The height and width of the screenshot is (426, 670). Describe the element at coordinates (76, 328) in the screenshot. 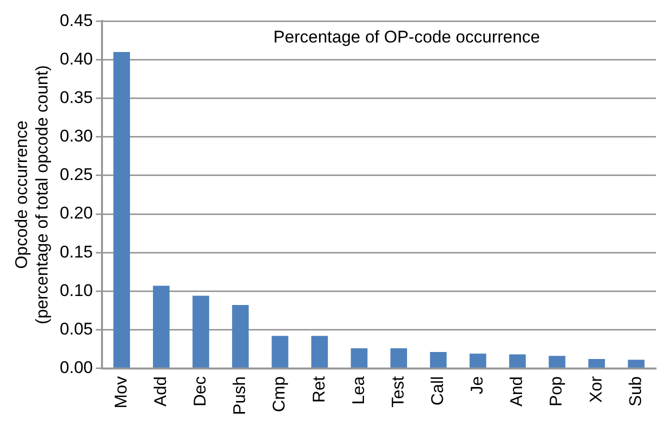

I see `y-tick-label: 0.05` at that location.